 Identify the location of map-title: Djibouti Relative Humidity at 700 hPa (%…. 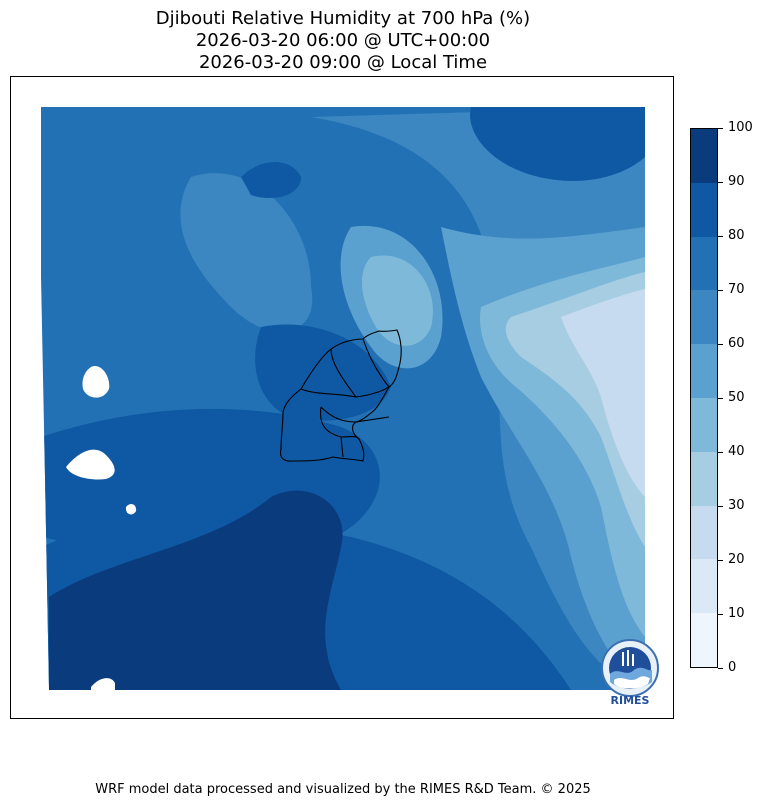
(343, 18).